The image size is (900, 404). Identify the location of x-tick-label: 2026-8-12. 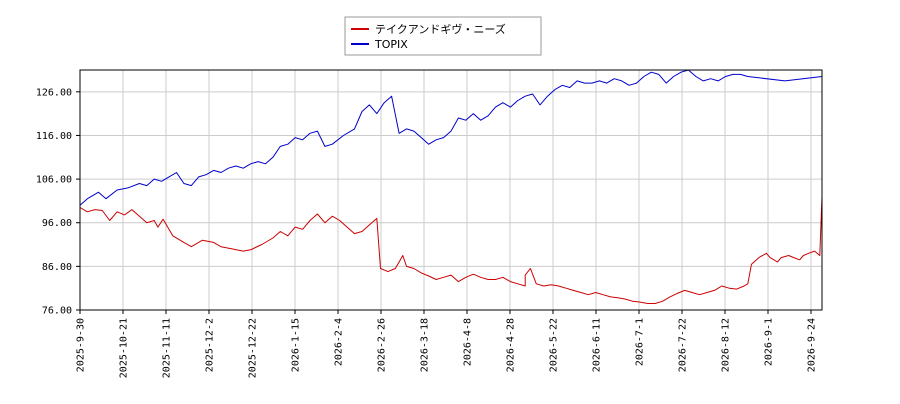
(726, 345).